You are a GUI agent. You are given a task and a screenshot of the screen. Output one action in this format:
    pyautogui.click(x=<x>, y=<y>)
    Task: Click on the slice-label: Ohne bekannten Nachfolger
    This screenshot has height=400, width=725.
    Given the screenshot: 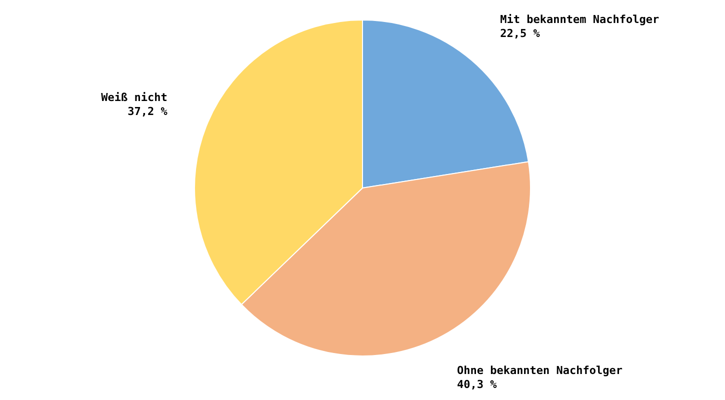 What is the action you would take?
    pyautogui.click(x=539, y=370)
    